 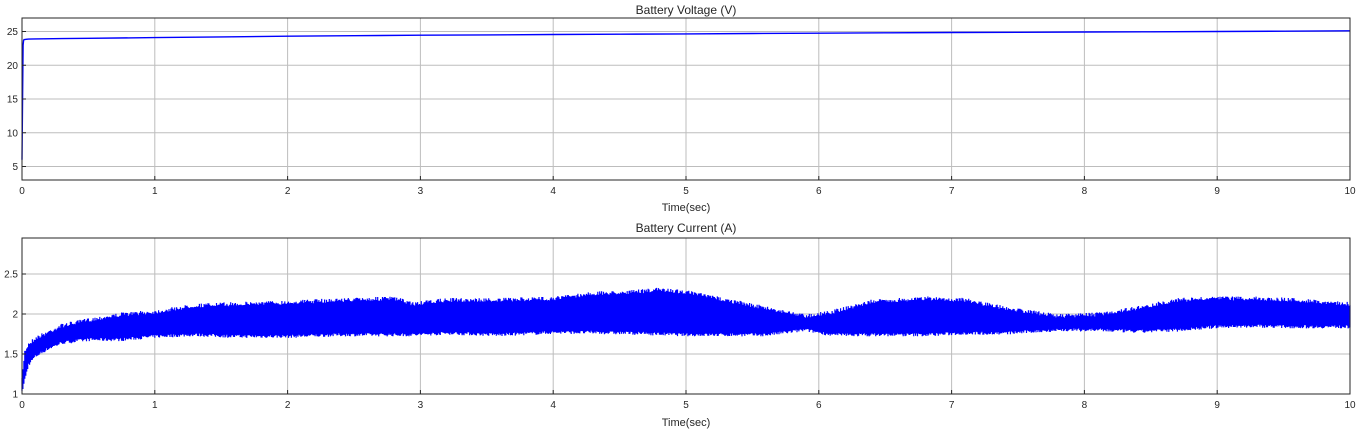 What do you see at coordinates (686, 191) in the screenshot?
I see `voltage-x-tick-label: 5` at bounding box center [686, 191].